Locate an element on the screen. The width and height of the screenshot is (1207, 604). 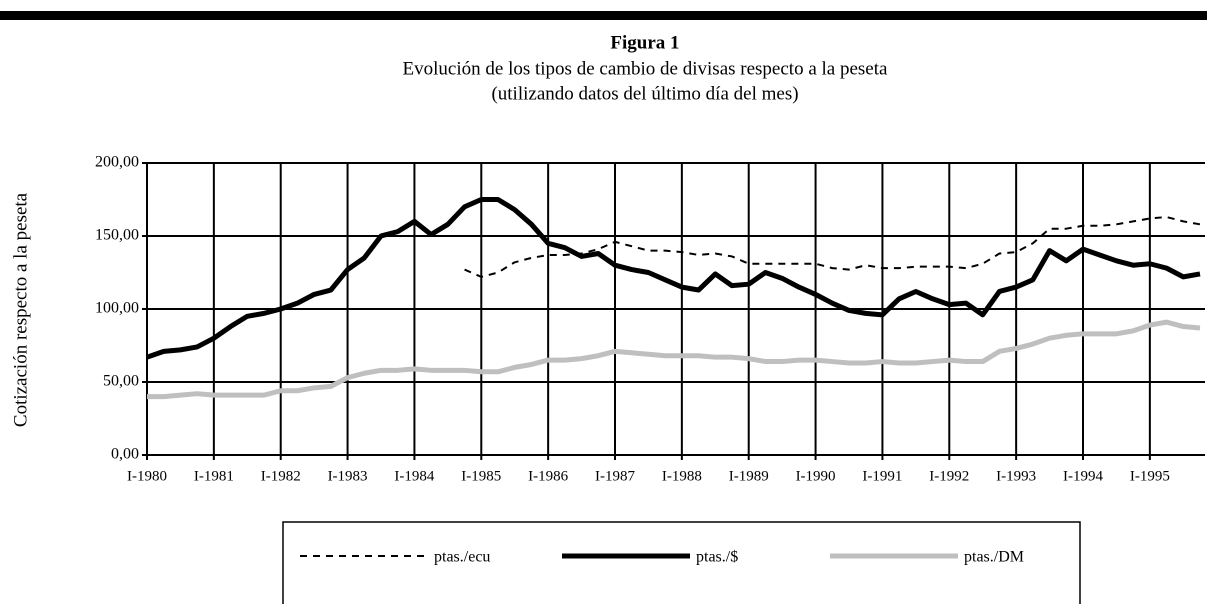
x-tick-label: I-1985 is located at coordinates (481, 476).